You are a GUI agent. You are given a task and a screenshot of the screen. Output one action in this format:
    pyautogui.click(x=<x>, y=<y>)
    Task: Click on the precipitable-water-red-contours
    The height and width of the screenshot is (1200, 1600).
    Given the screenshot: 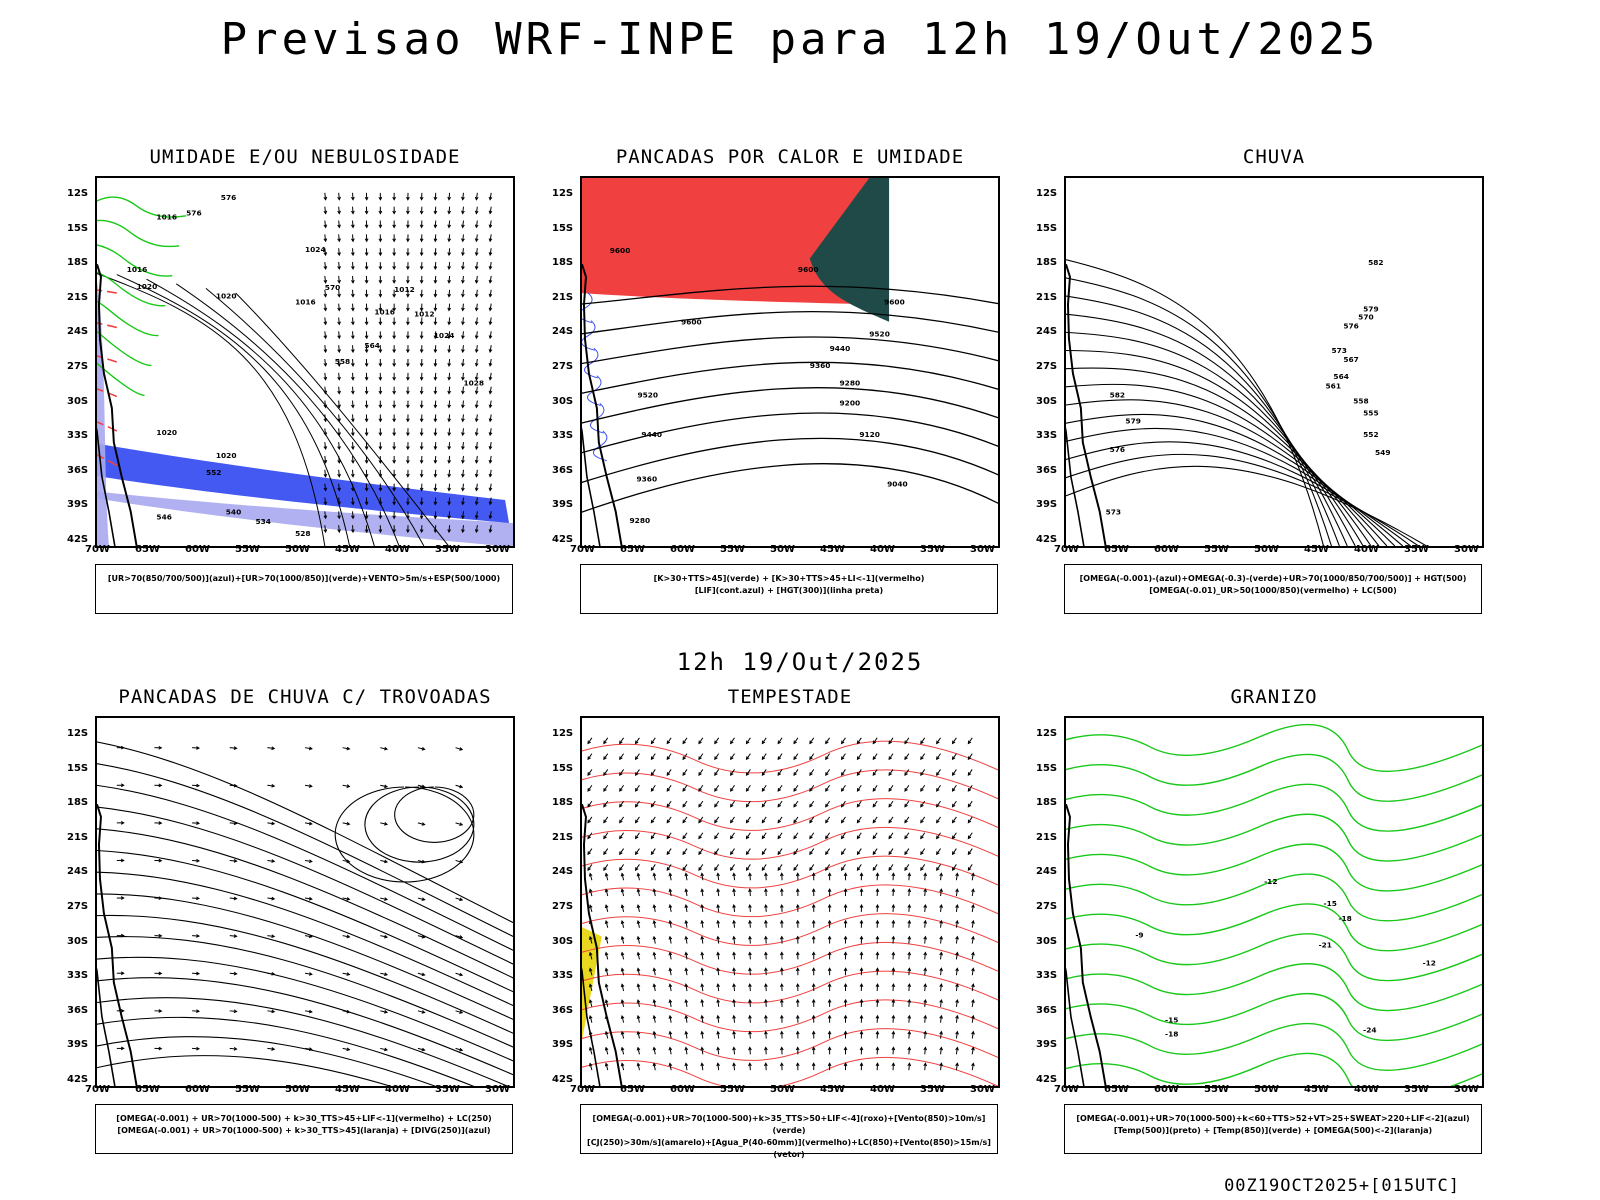 What is the action you would take?
    pyautogui.click(x=790, y=913)
    